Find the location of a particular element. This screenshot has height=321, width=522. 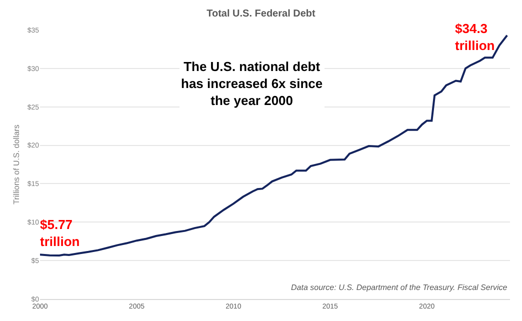

annotation: $5.77 trillion is located at coordinates (60, 233).